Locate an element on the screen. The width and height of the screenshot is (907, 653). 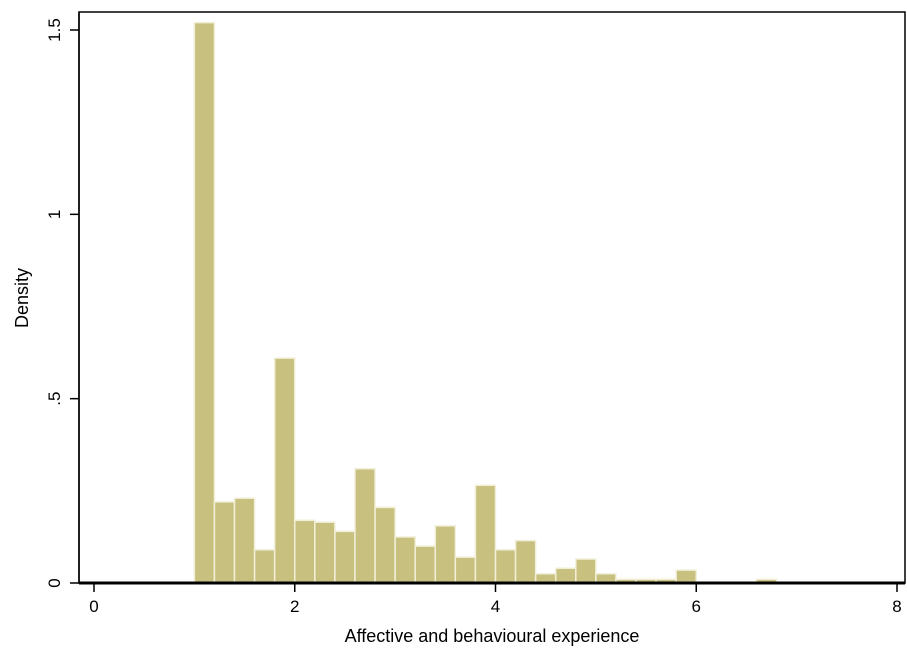
x-tick-label-4: 8 is located at coordinates (896, 606).